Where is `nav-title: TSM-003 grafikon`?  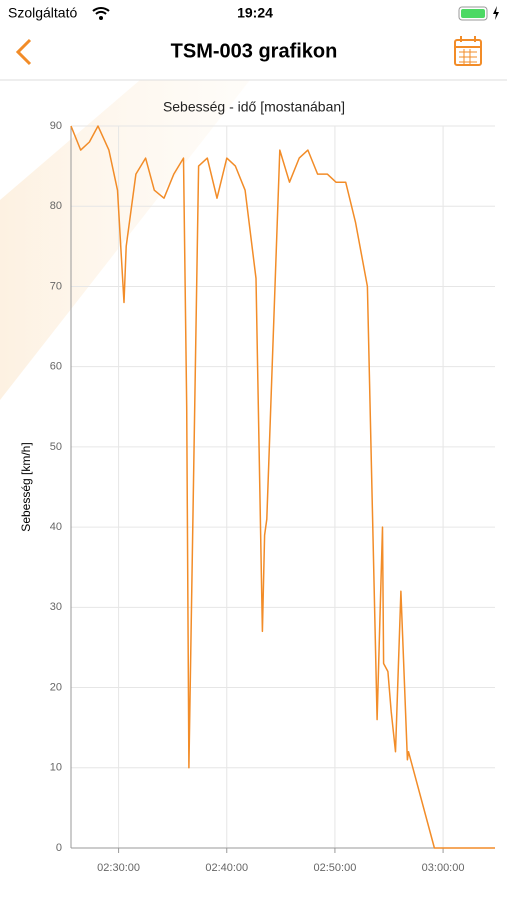
nav-title: TSM-003 grafikon is located at coordinates (254, 51).